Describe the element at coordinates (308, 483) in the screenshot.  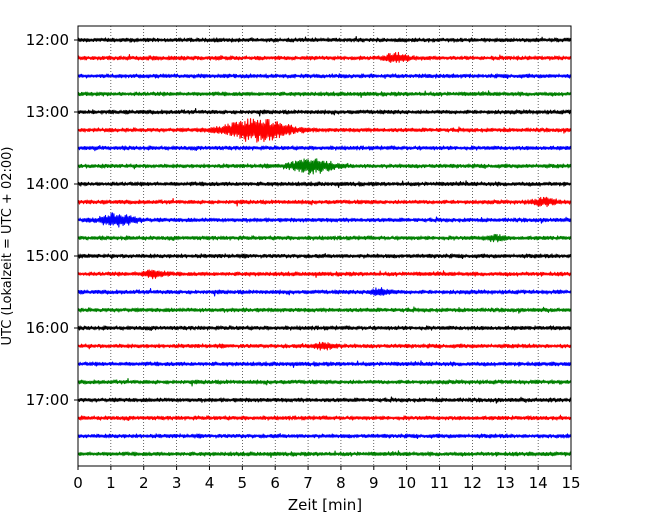
I see `x-tick-label: 7` at that location.